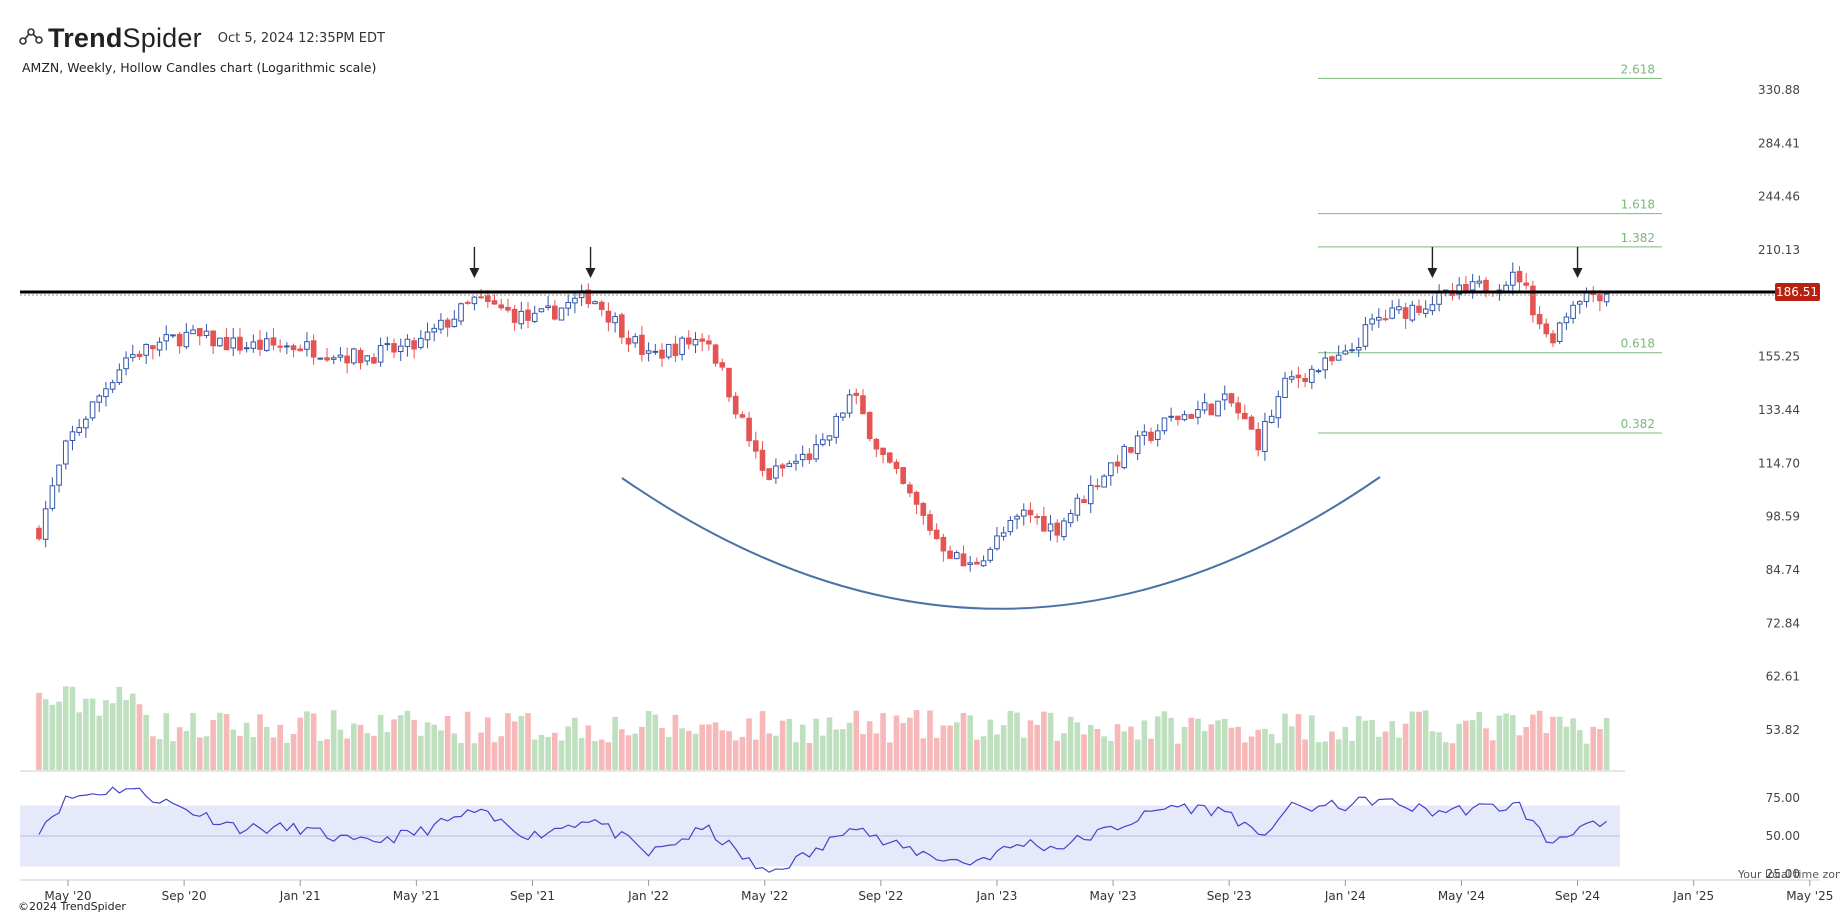 Image resolution: width=1840 pixels, height=922 pixels. I want to click on rsi-tick-label: 75.00, so click(1783, 798).